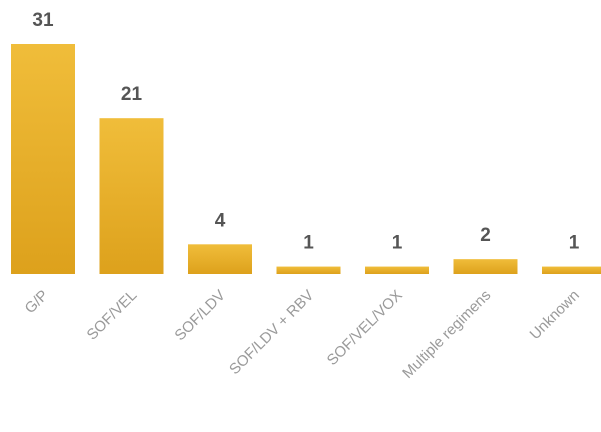 This screenshot has width=601, height=432. I want to click on x-tick-label: SOF/LDV, so click(199, 315).